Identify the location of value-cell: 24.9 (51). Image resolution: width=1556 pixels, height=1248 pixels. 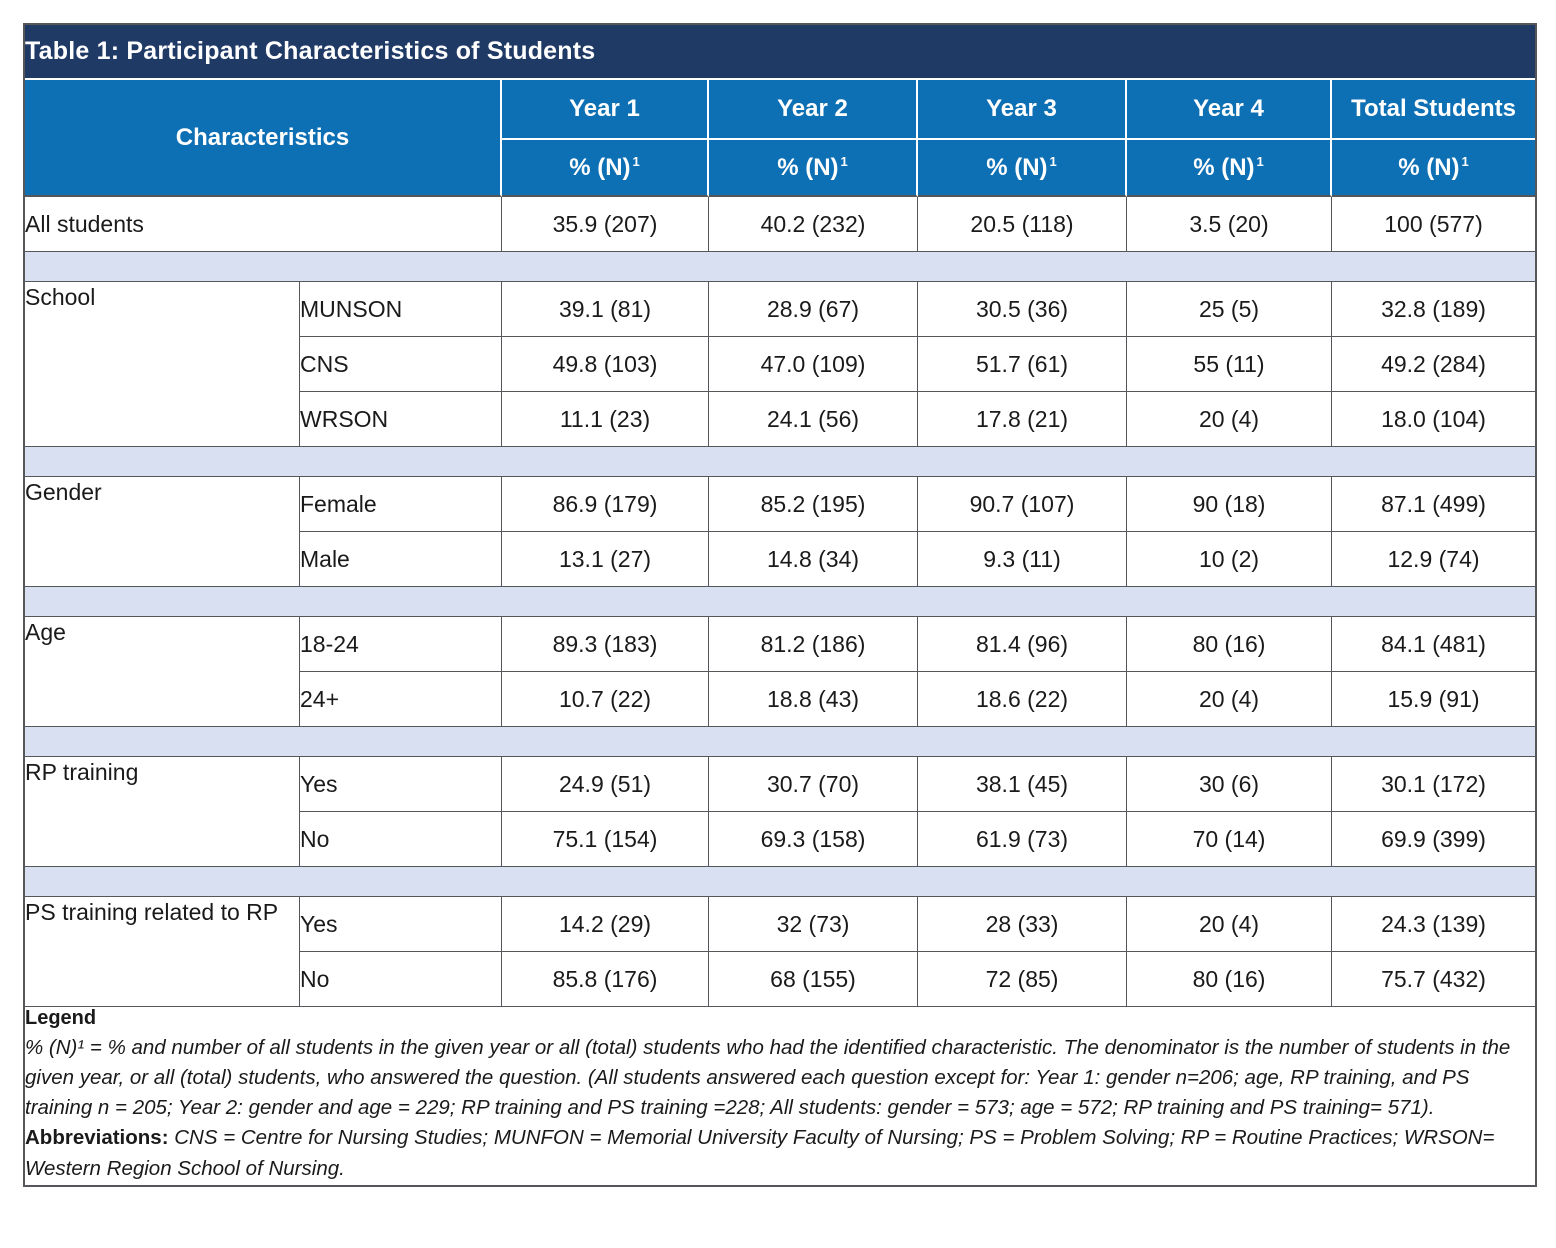
(605, 784).